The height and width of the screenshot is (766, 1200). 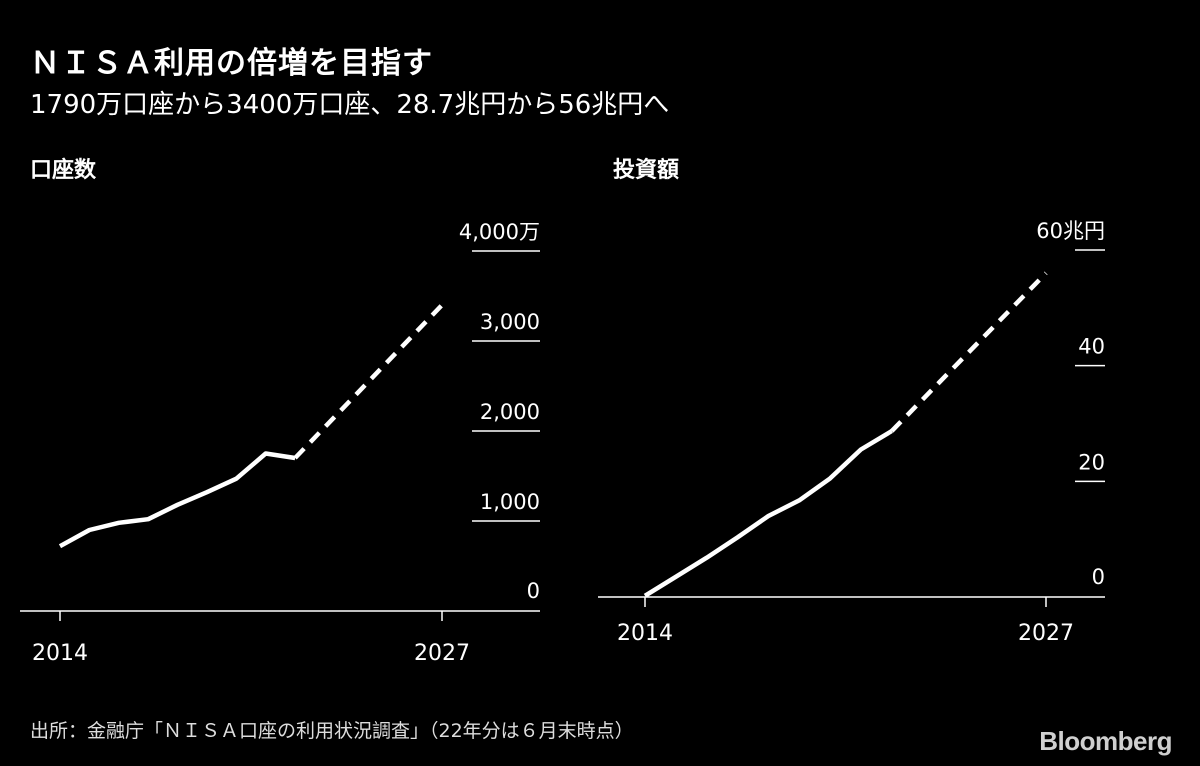 I want to click on investment-target-line, so click(x=969, y=352).